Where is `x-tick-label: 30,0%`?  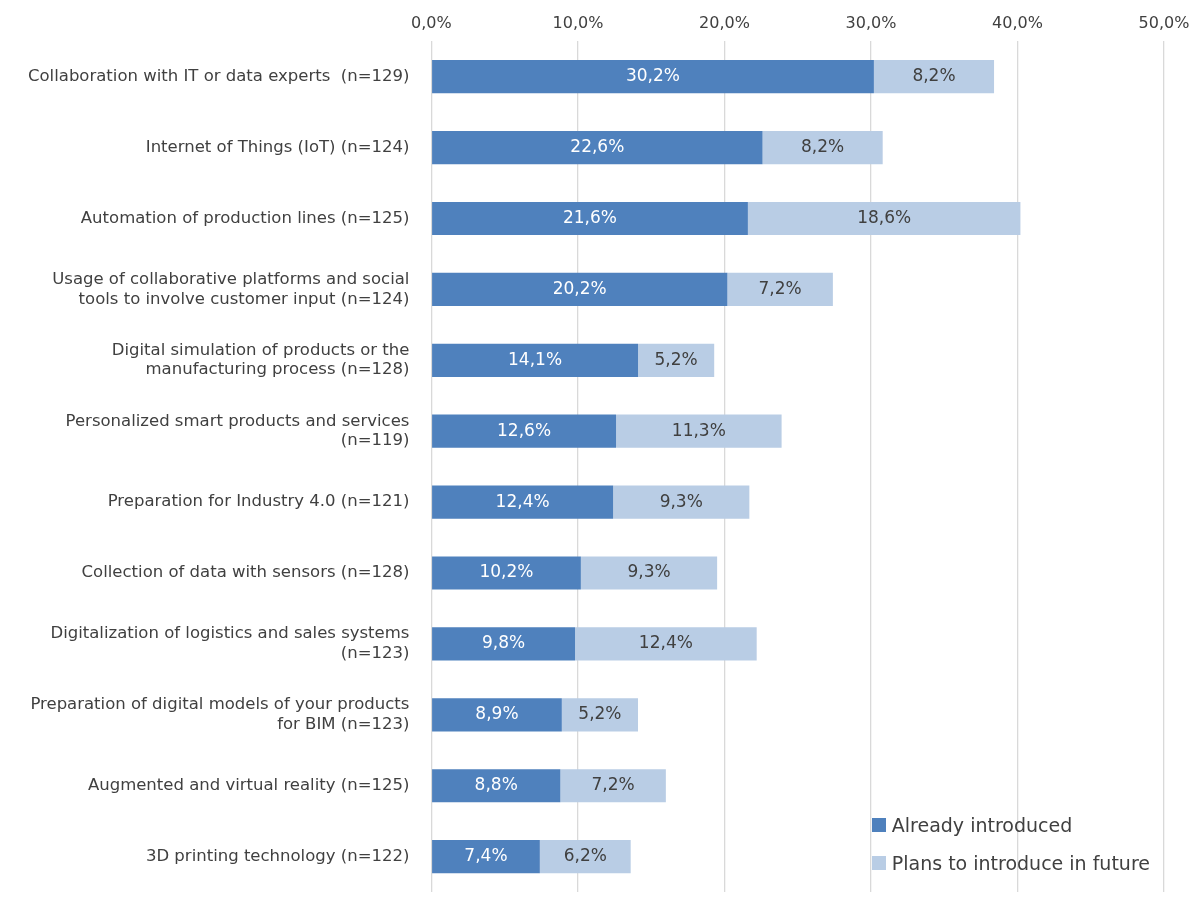 x-tick-label: 30,0% is located at coordinates (871, 22).